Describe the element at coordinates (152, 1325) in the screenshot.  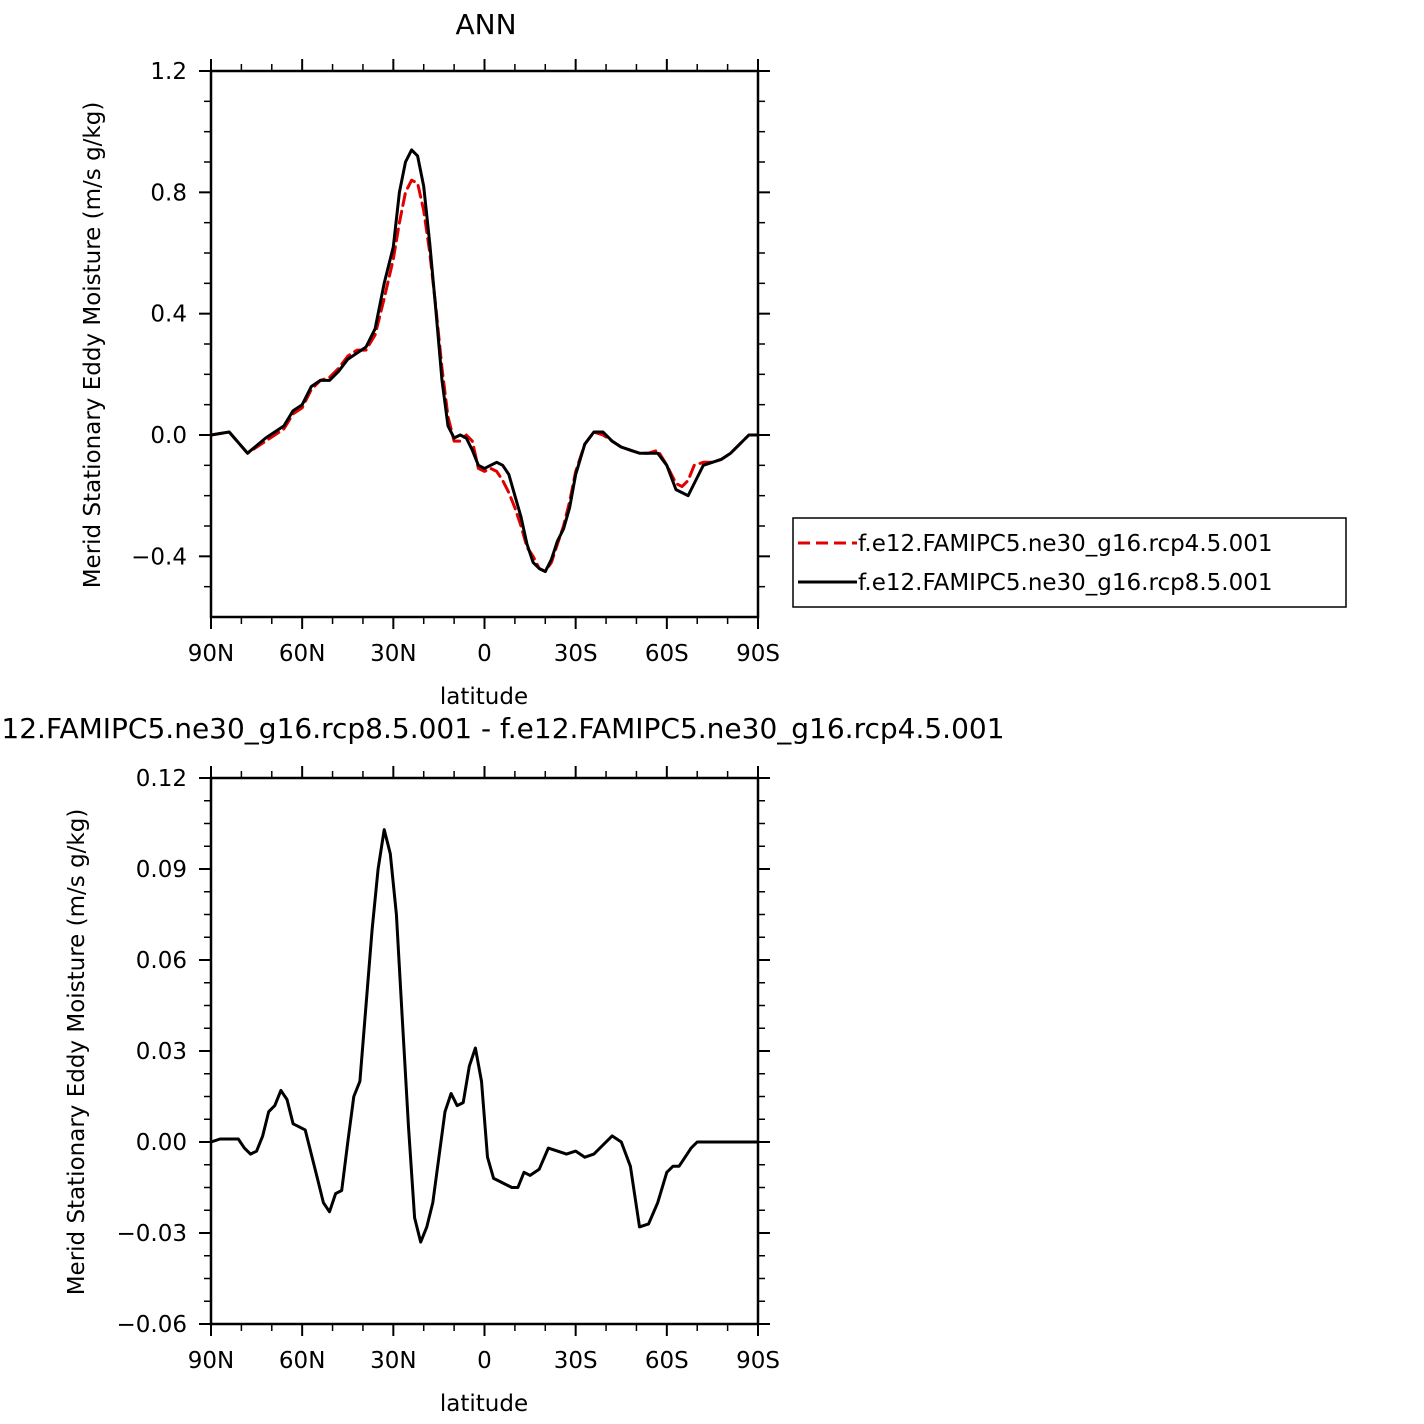
I see `y-tick-label: −0.06` at that location.